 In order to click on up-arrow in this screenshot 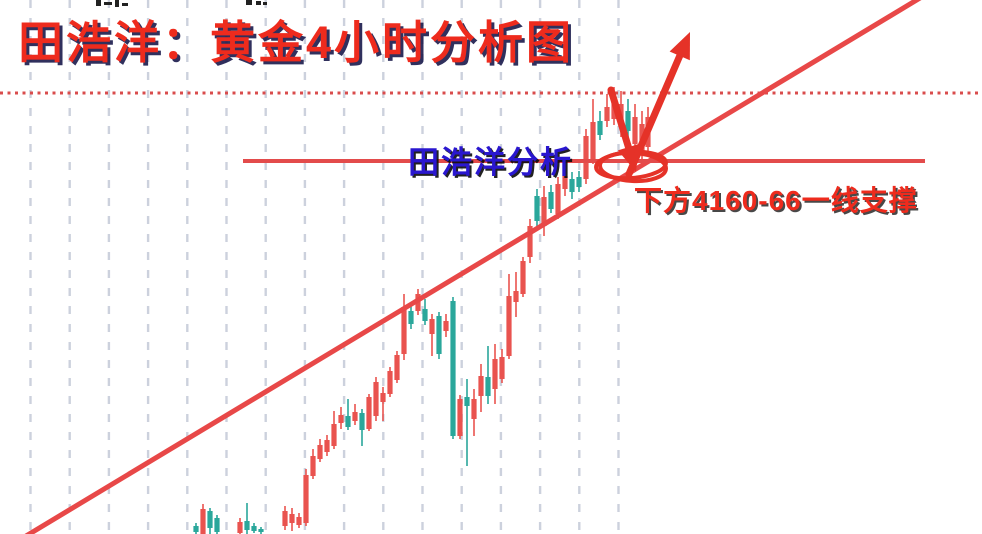, I will do `click(657, 105)`.